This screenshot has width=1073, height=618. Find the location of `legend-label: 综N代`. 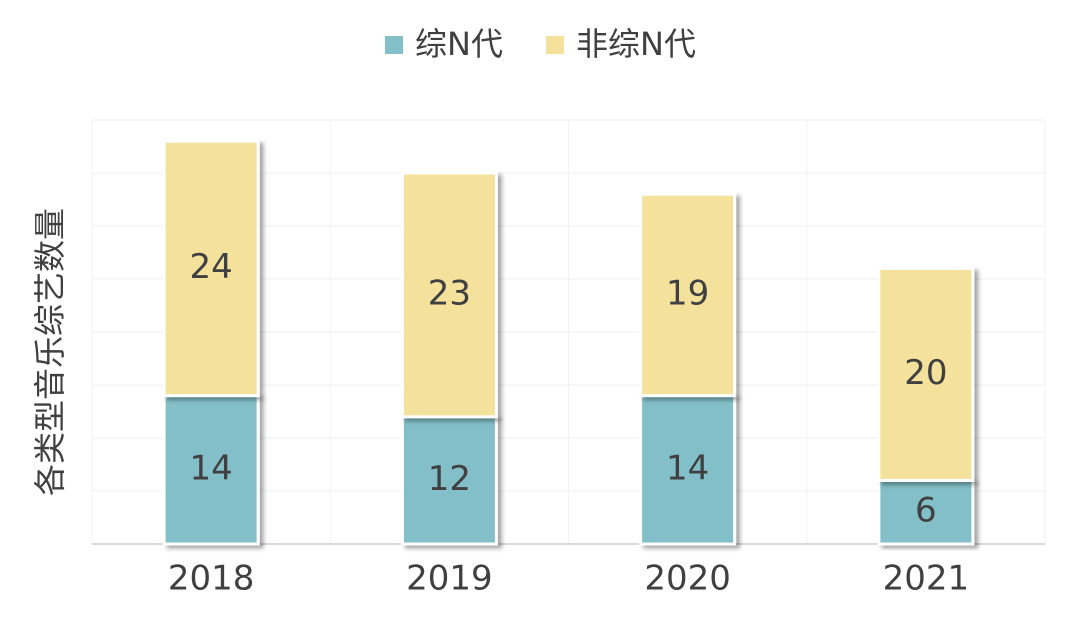

legend-label: 综N代 is located at coordinates (459, 44).